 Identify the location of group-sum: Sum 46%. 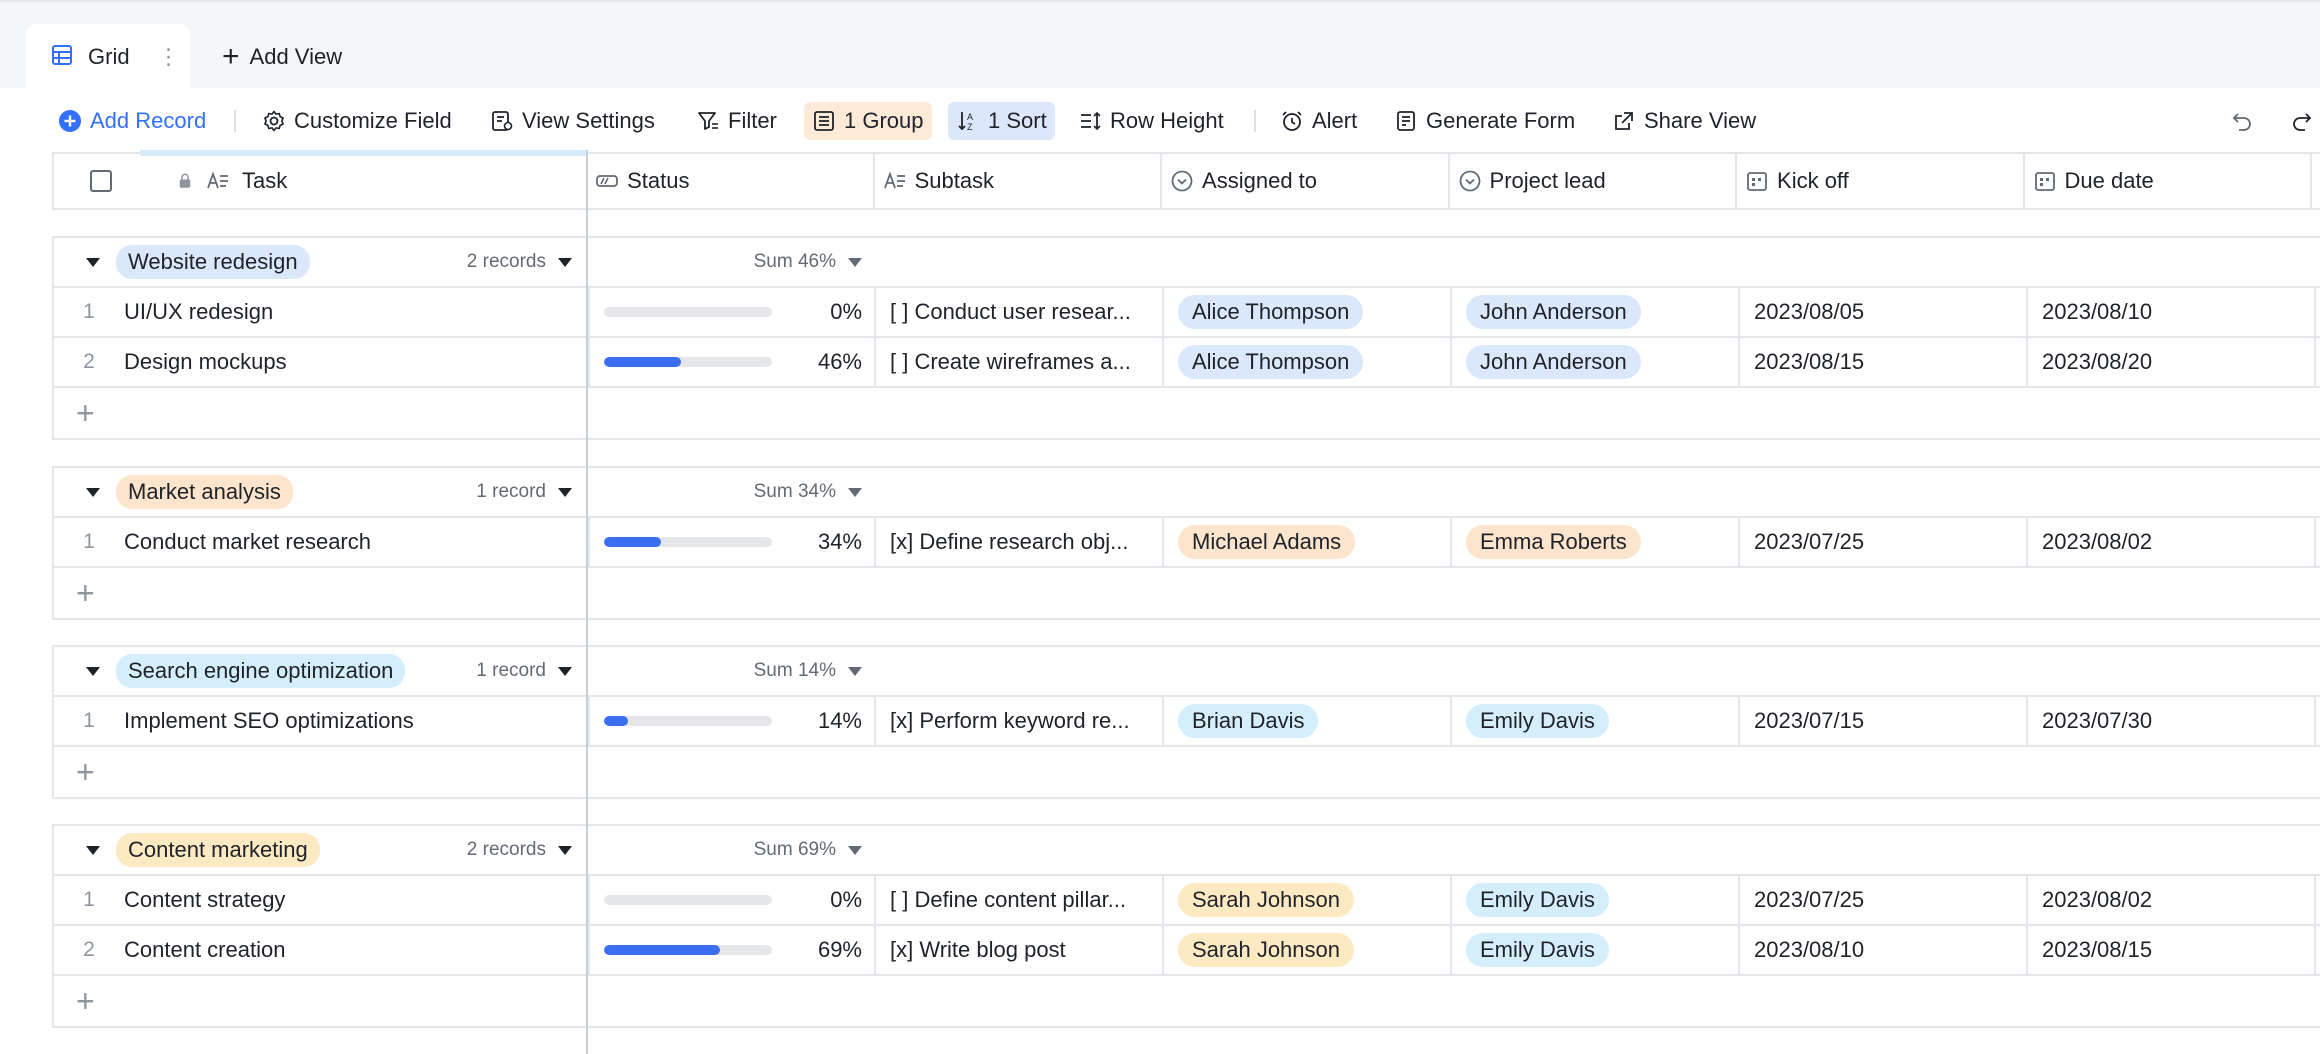
(732, 262).